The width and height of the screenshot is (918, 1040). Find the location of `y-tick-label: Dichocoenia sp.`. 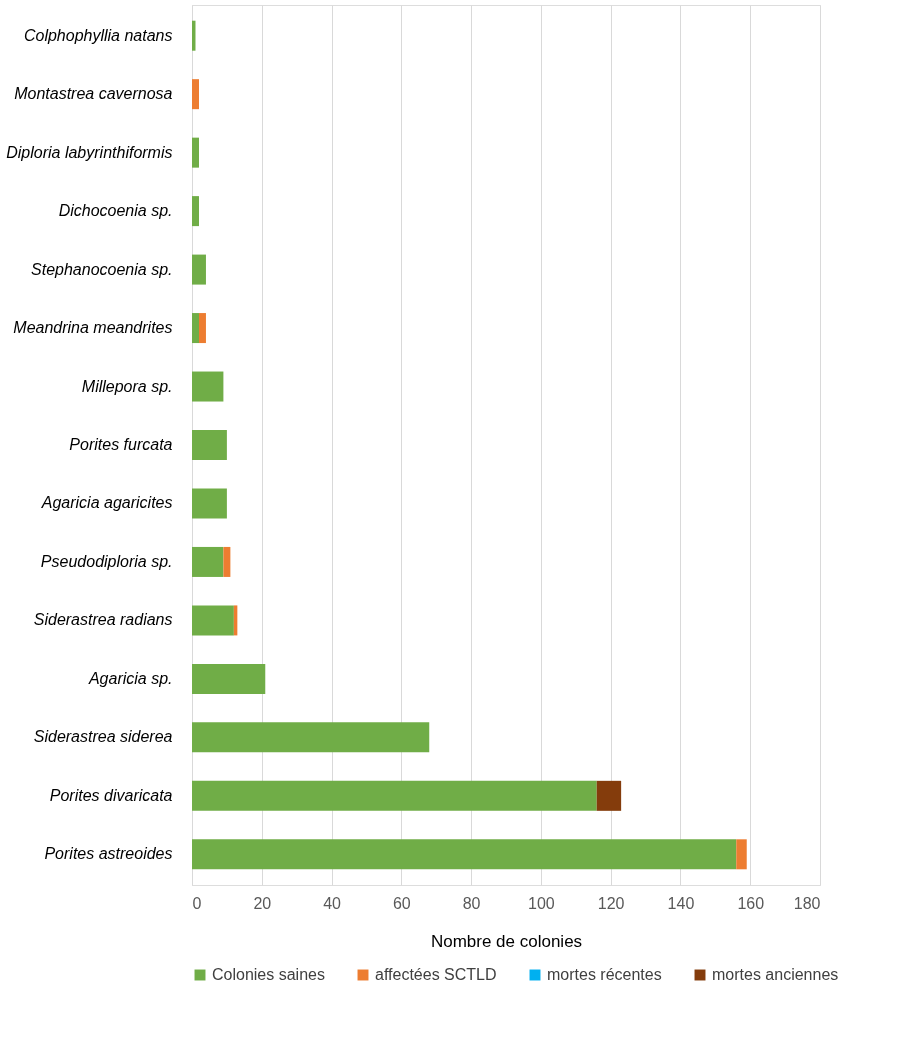

y-tick-label: Dichocoenia sp. is located at coordinates (115, 211).